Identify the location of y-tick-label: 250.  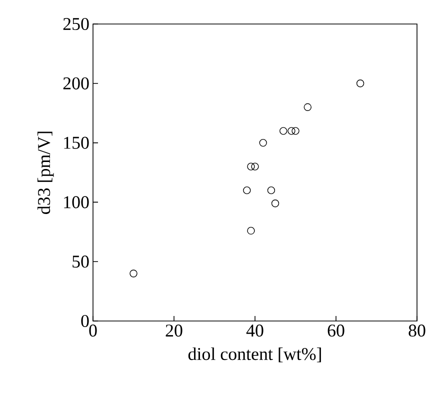
(76, 24).